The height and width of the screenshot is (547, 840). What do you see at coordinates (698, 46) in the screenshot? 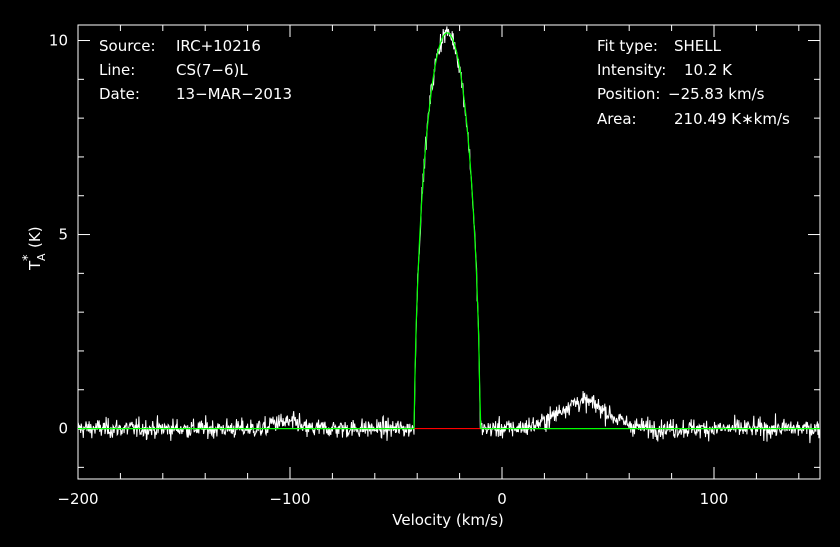
I see `annotation-fit-type-value: SHELL` at bounding box center [698, 46].